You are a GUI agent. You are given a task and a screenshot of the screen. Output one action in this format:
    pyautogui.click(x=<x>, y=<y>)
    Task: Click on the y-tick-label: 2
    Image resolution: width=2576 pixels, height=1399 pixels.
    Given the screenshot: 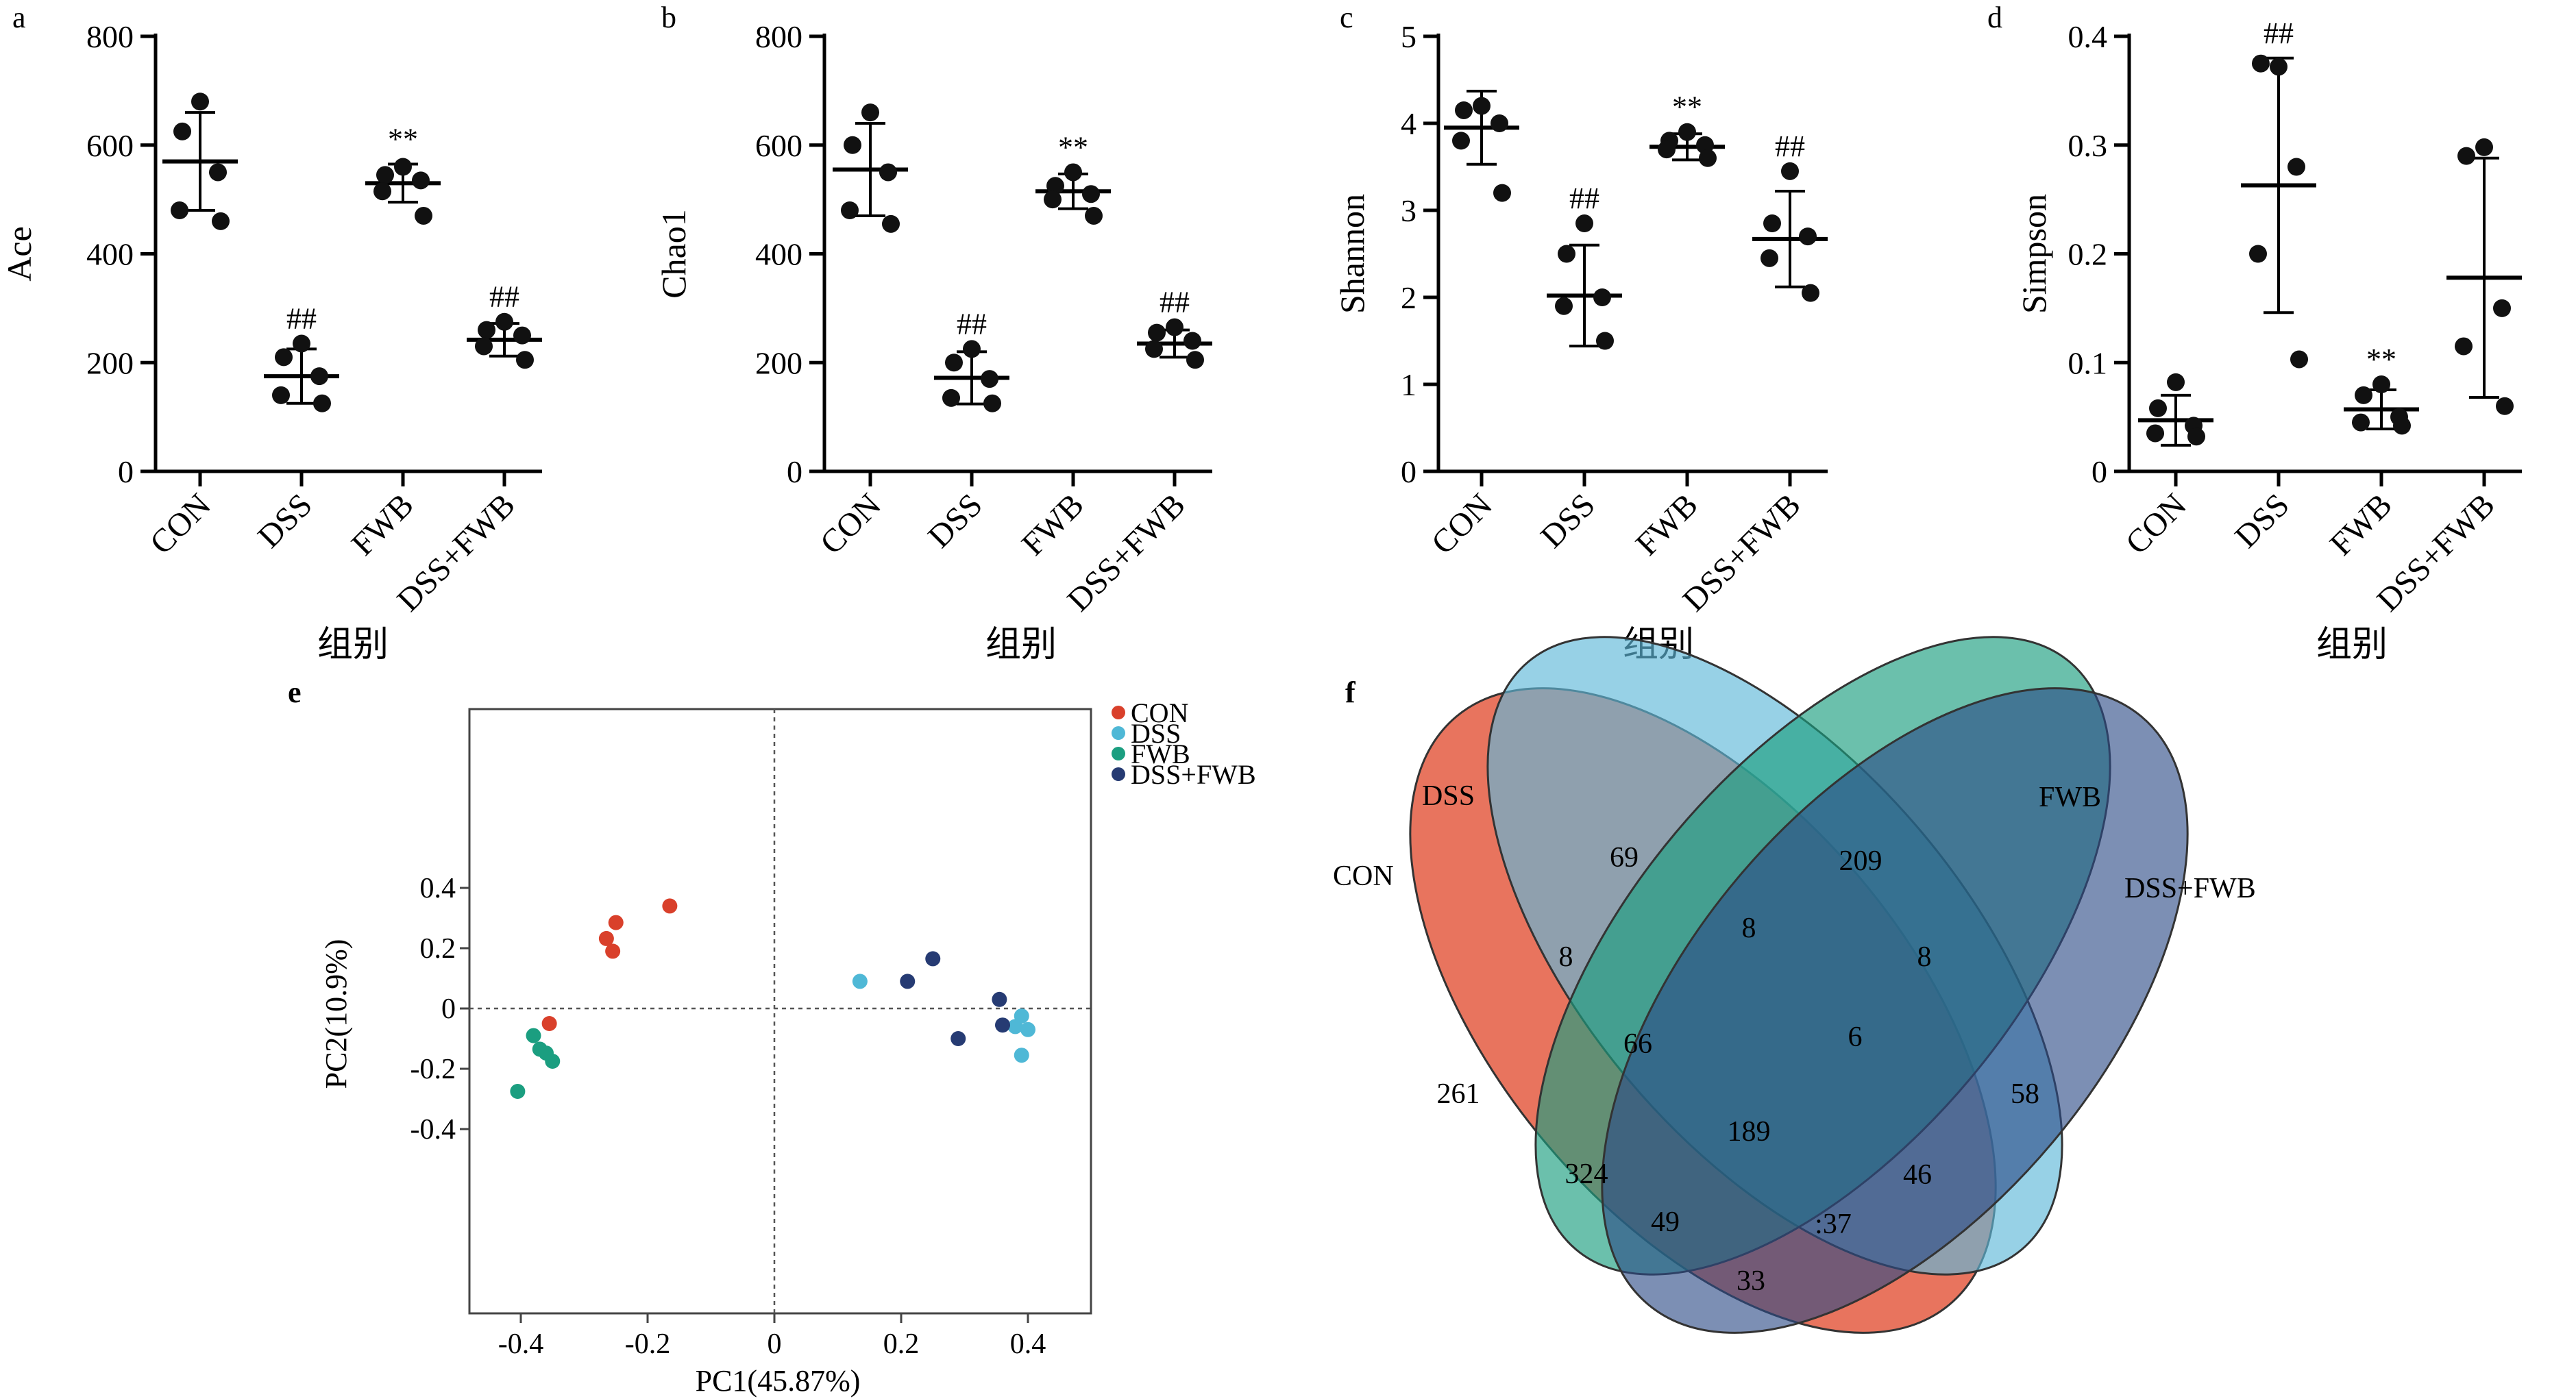 What is the action you would take?
    pyautogui.click(x=1409, y=297)
    